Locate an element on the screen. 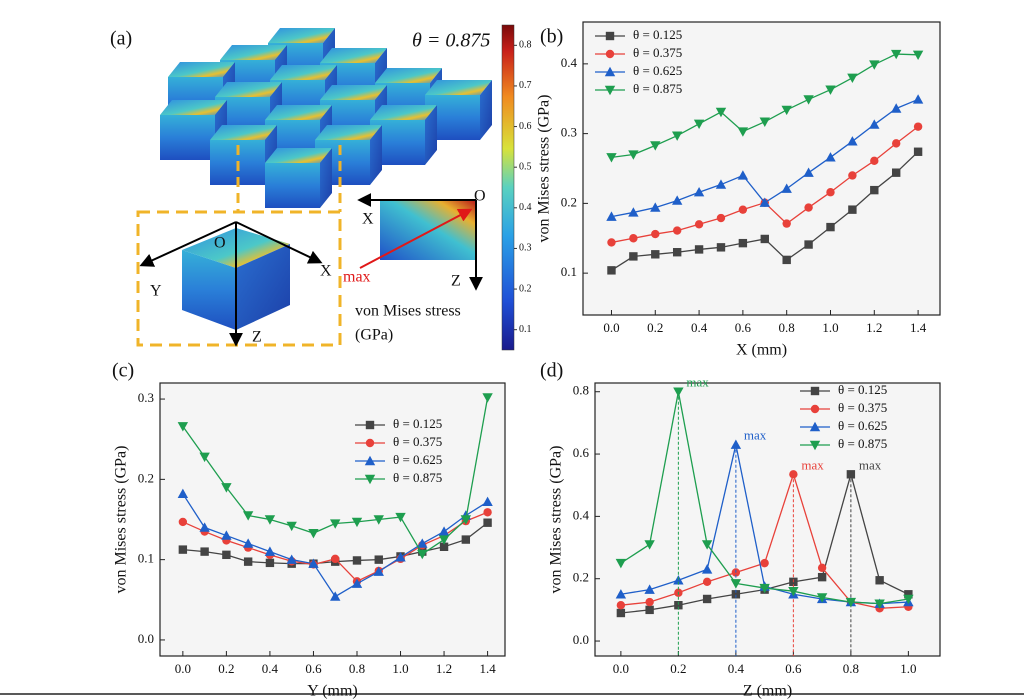 The height and width of the screenshot is (700, 1024). legend-label: θ = 0.375 is located at coordinates (417, 441).